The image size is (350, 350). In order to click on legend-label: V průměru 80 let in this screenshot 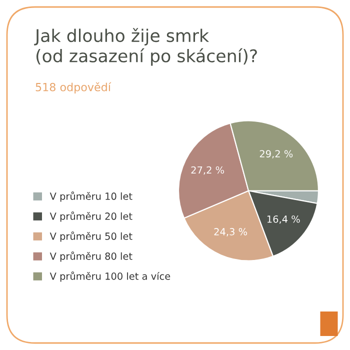, I will do `click(91, 256)`.